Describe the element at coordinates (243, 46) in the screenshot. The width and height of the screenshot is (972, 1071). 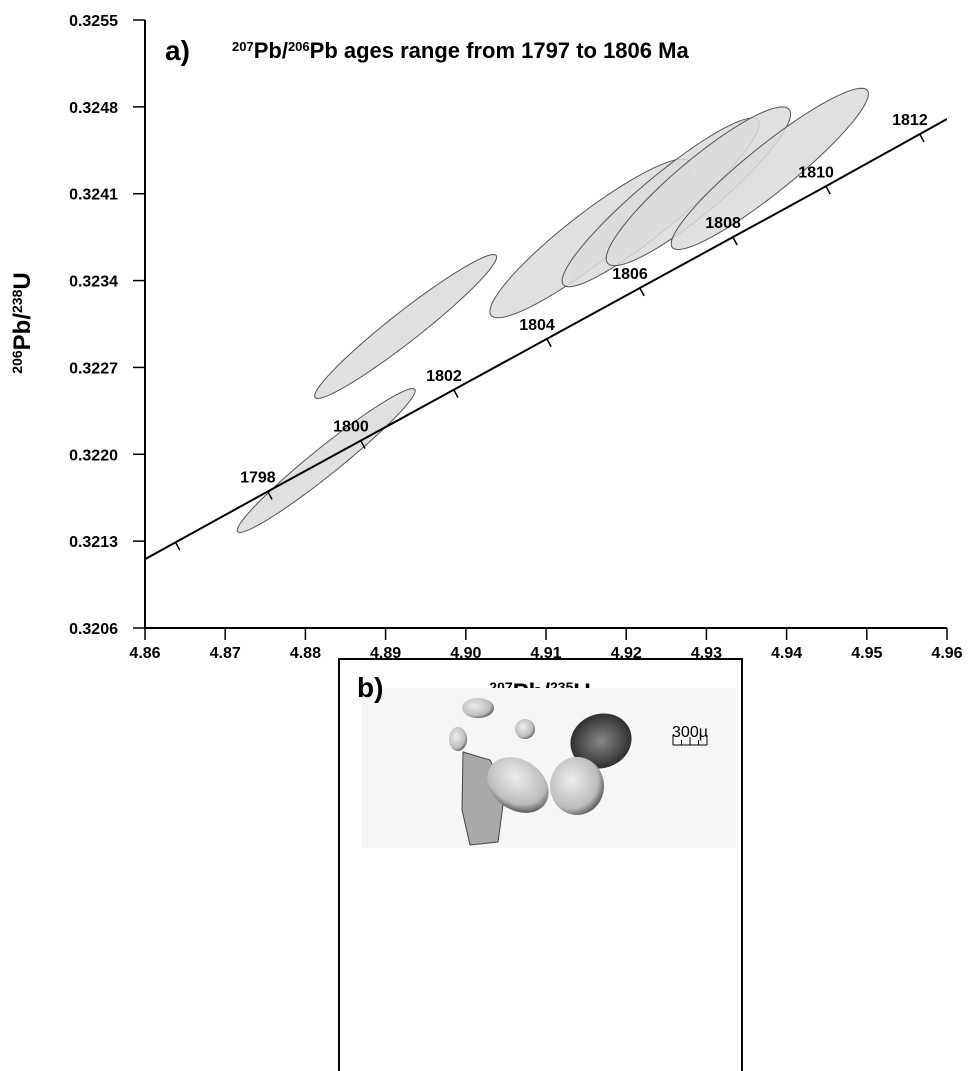
I see `superscript: 207` at that location.